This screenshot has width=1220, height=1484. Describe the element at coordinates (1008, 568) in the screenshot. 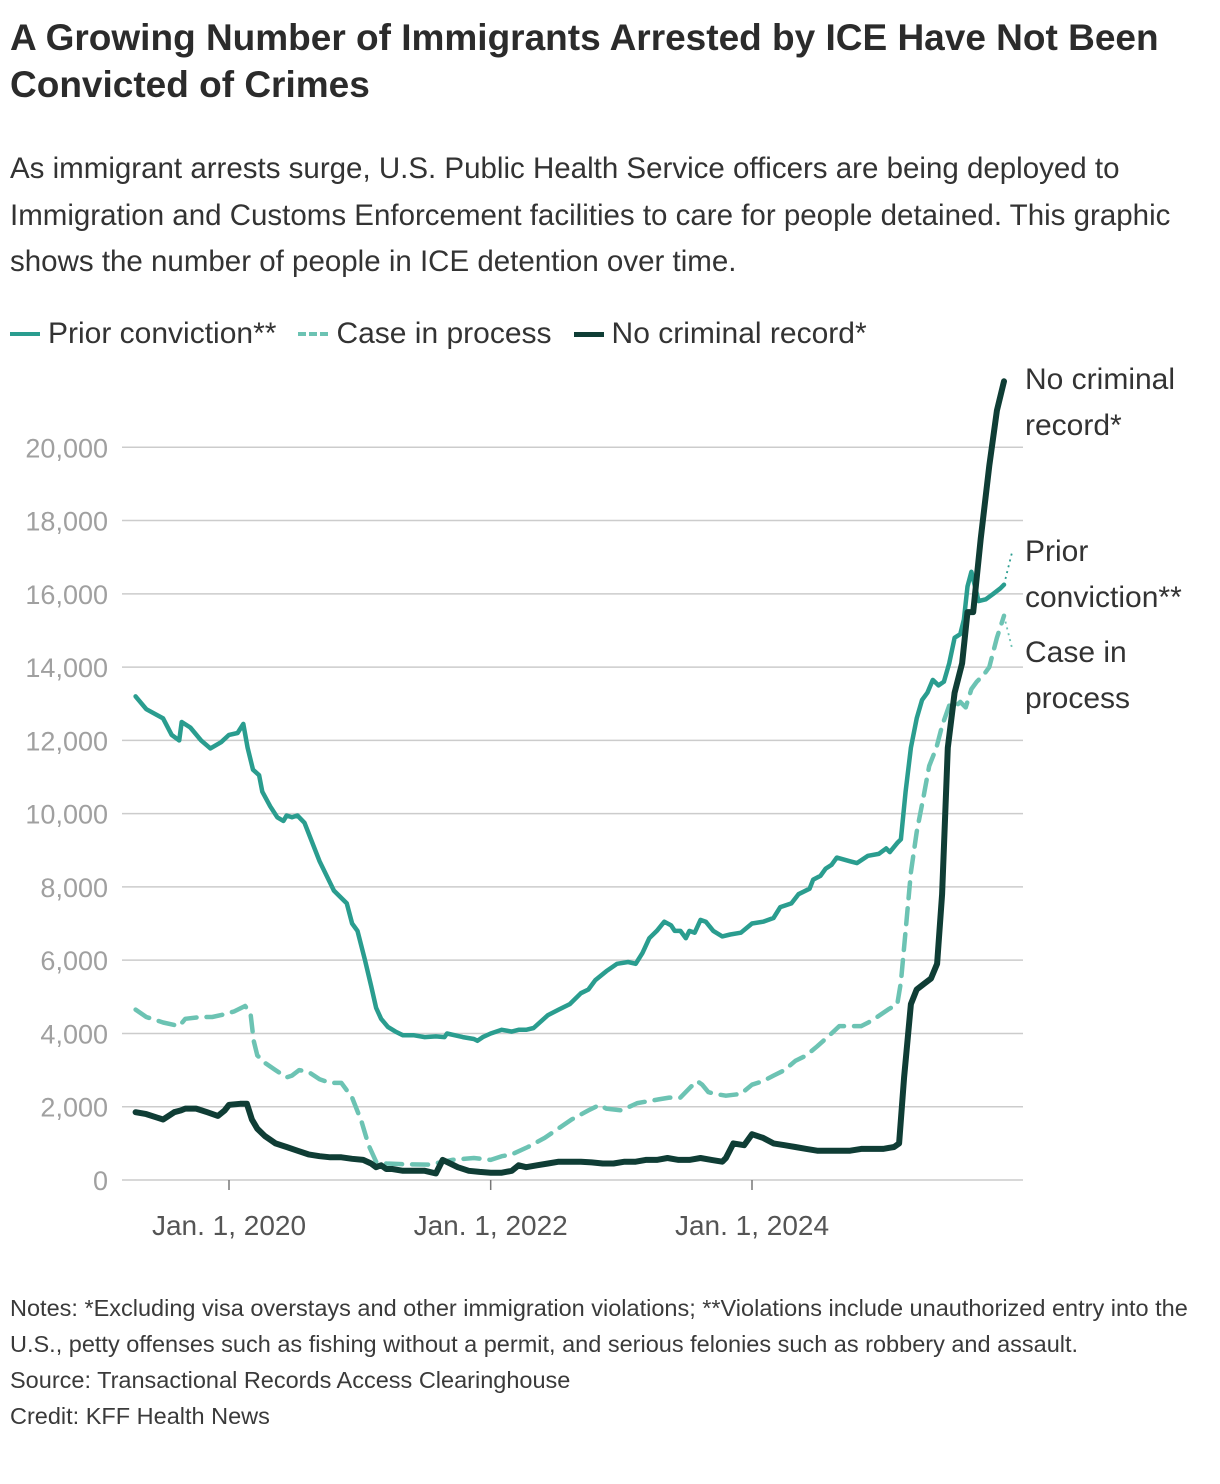

I see `projection-line-prior-conviction` at that location.